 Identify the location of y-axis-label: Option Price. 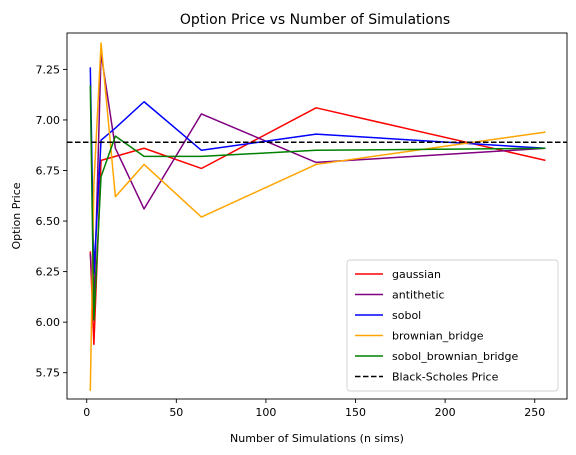
(16, 215).